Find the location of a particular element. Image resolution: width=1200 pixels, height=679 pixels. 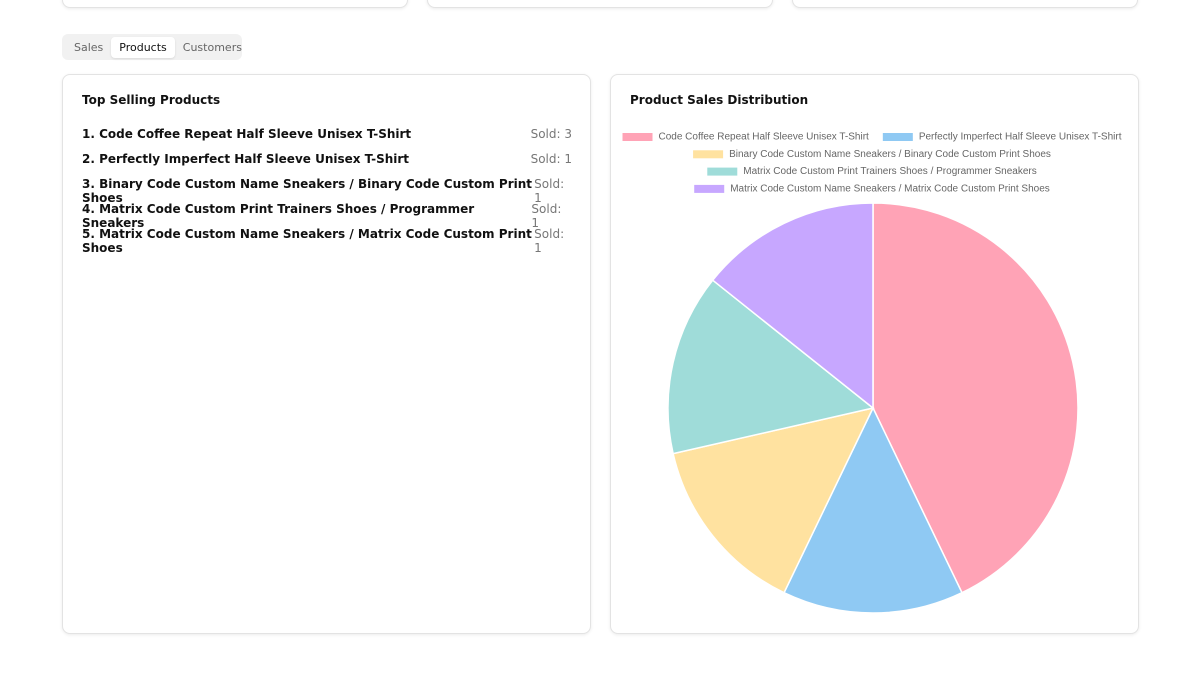

chart-title: Product Sales Distribution is located at coordinates (719, 100).